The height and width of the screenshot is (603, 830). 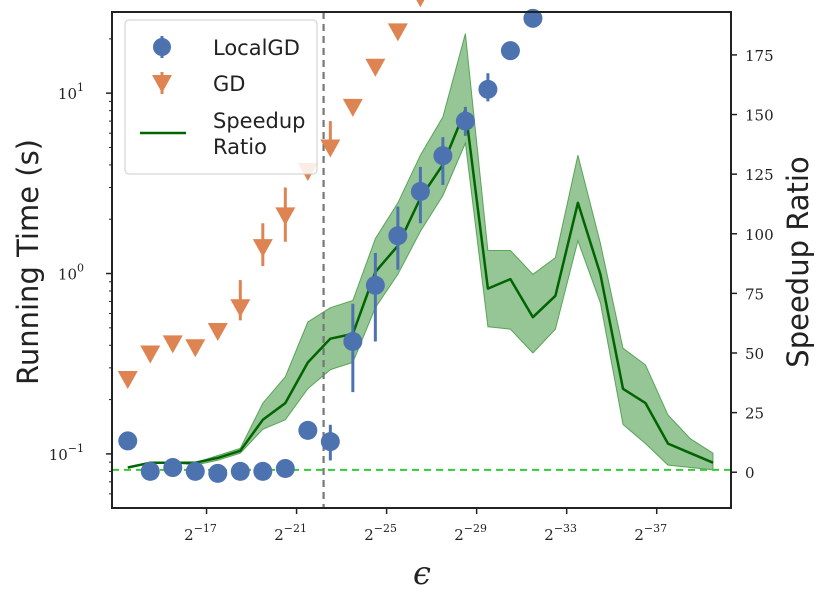 I want to click on x-axis-title: ϵ, so click(x=422, y=573).